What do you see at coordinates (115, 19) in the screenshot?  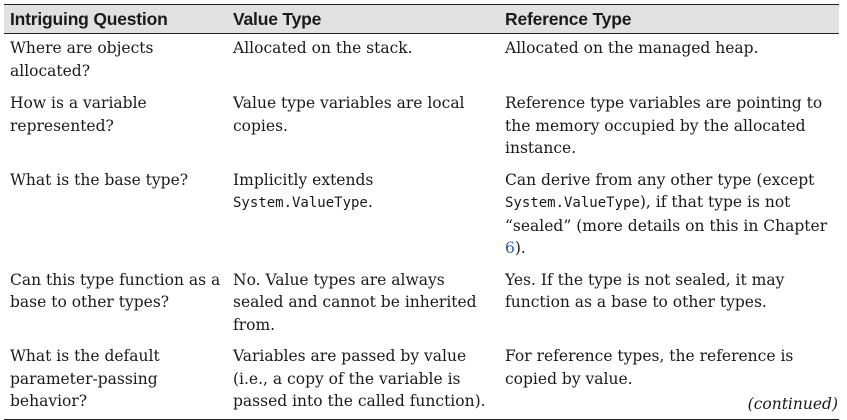 I see `header-intriguing-question: Intriguing Question` at bounding box center [115, 19].